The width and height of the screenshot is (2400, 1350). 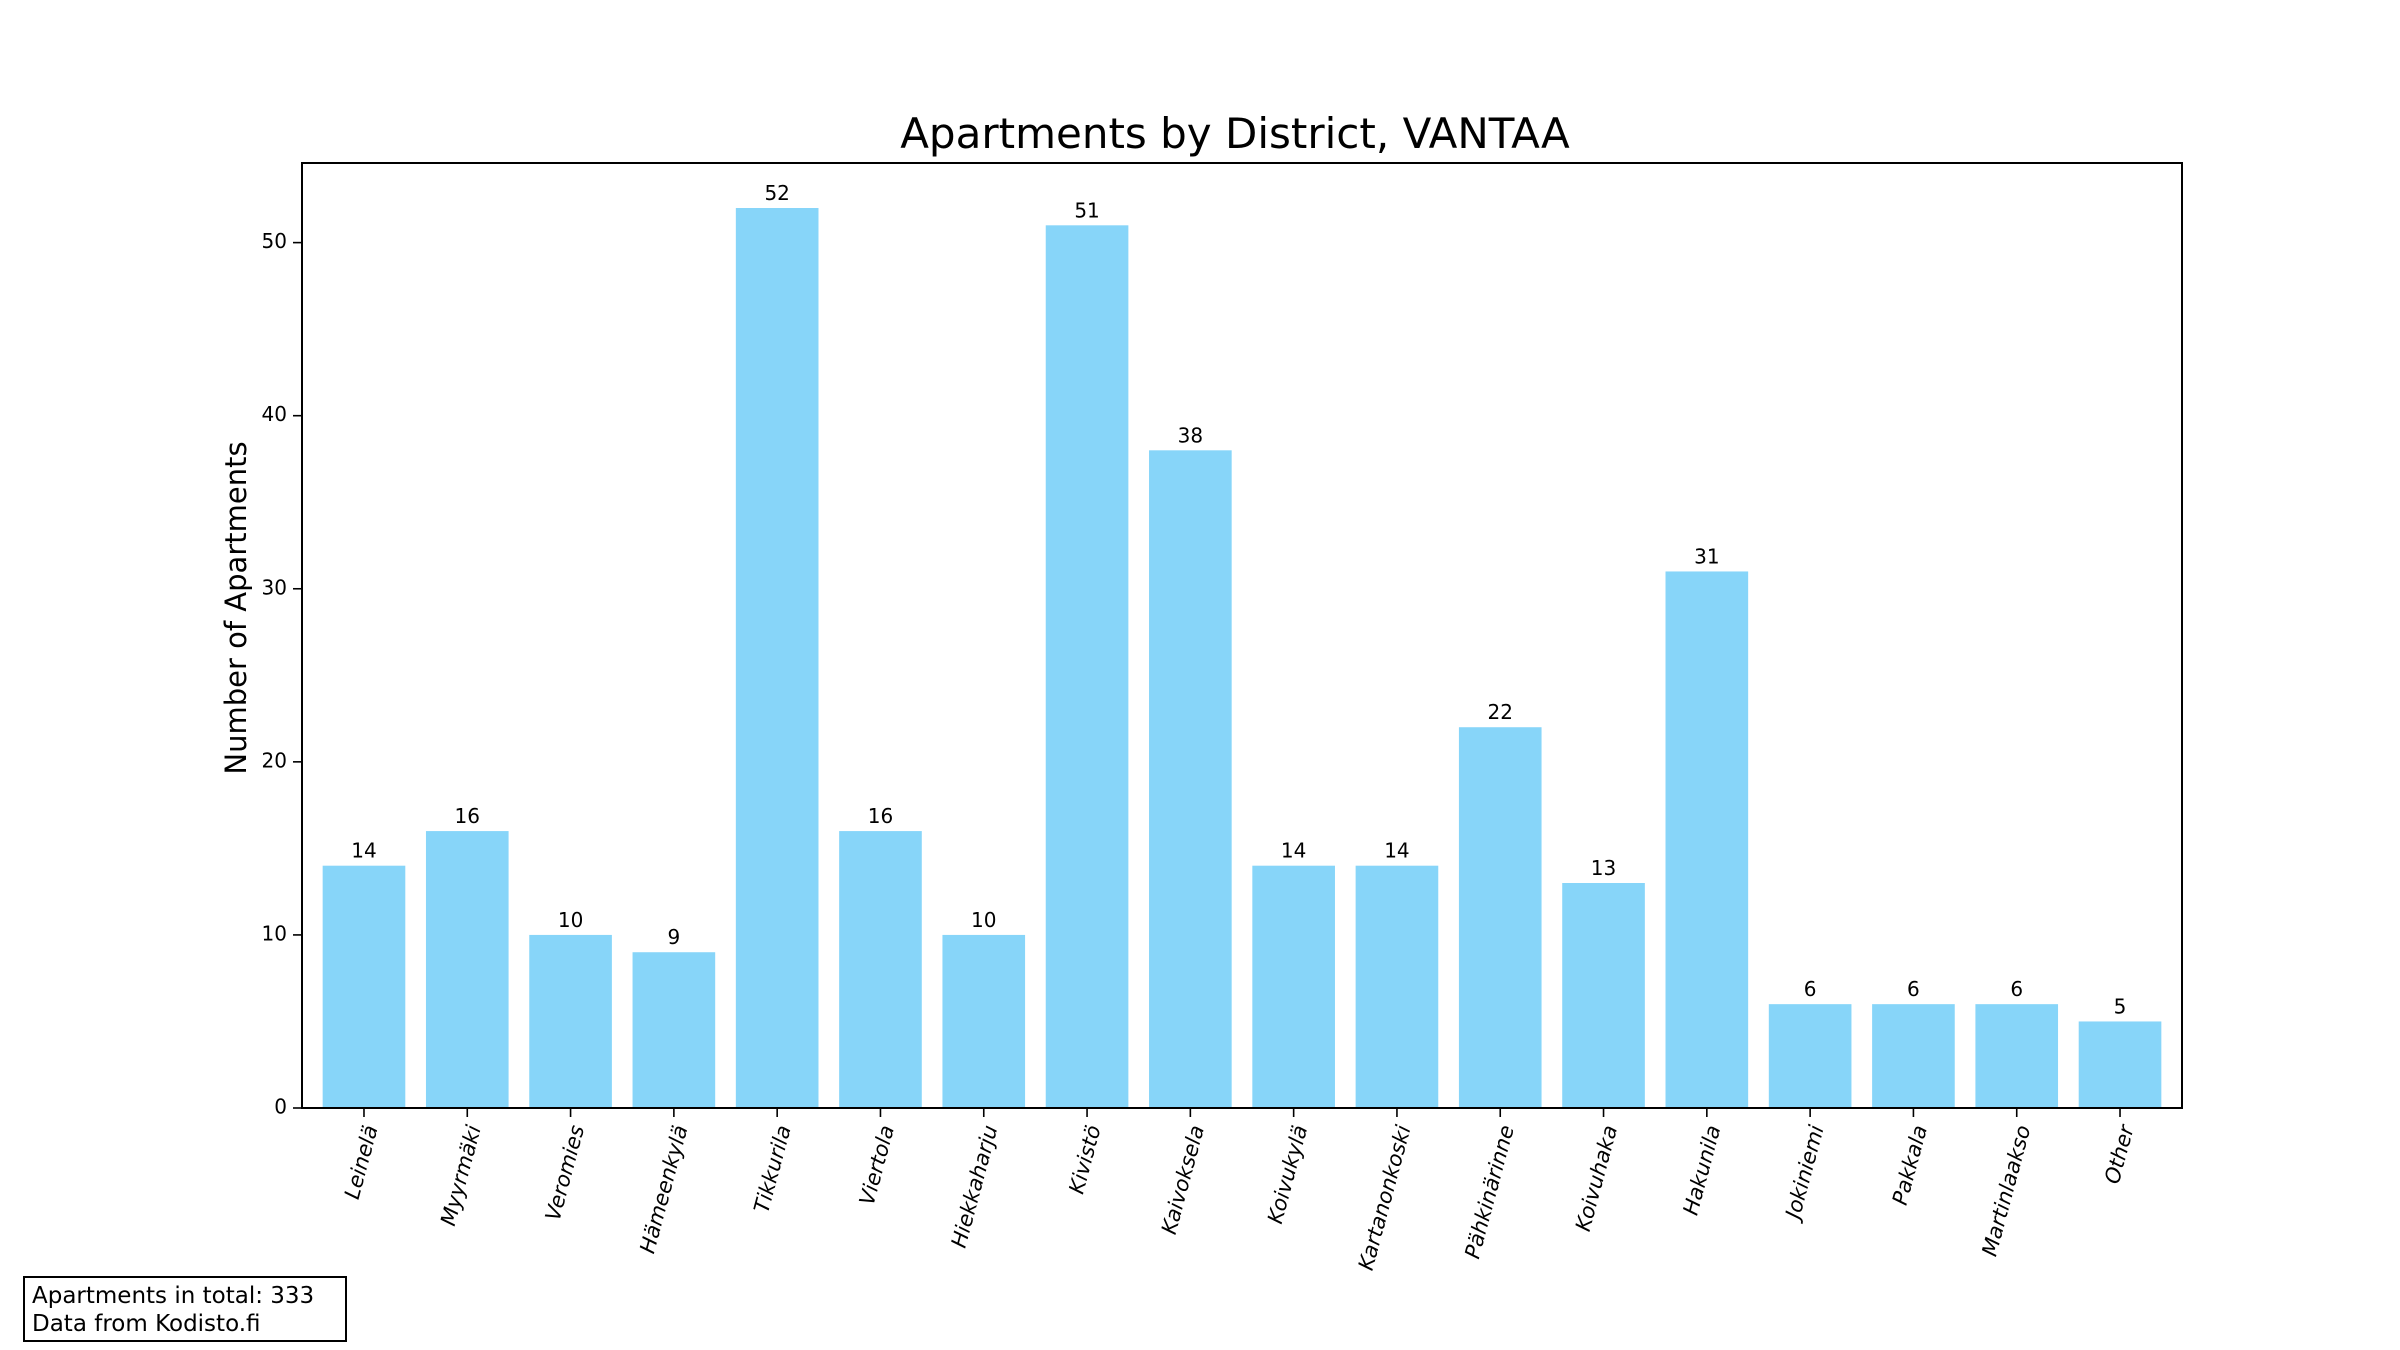 What do you see at coordinates (776, 193) in the screenshot?
I see `bar-value-label: 52` at bounding box center [776, 193].